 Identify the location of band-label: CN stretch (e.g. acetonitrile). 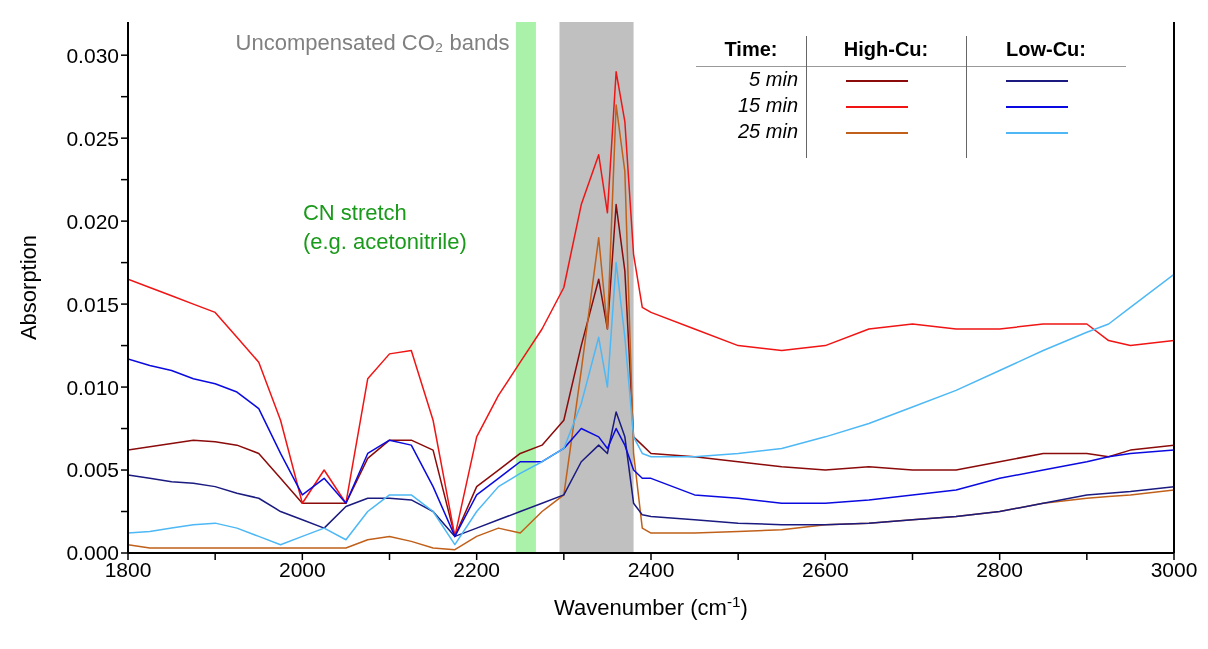
(384, 227).